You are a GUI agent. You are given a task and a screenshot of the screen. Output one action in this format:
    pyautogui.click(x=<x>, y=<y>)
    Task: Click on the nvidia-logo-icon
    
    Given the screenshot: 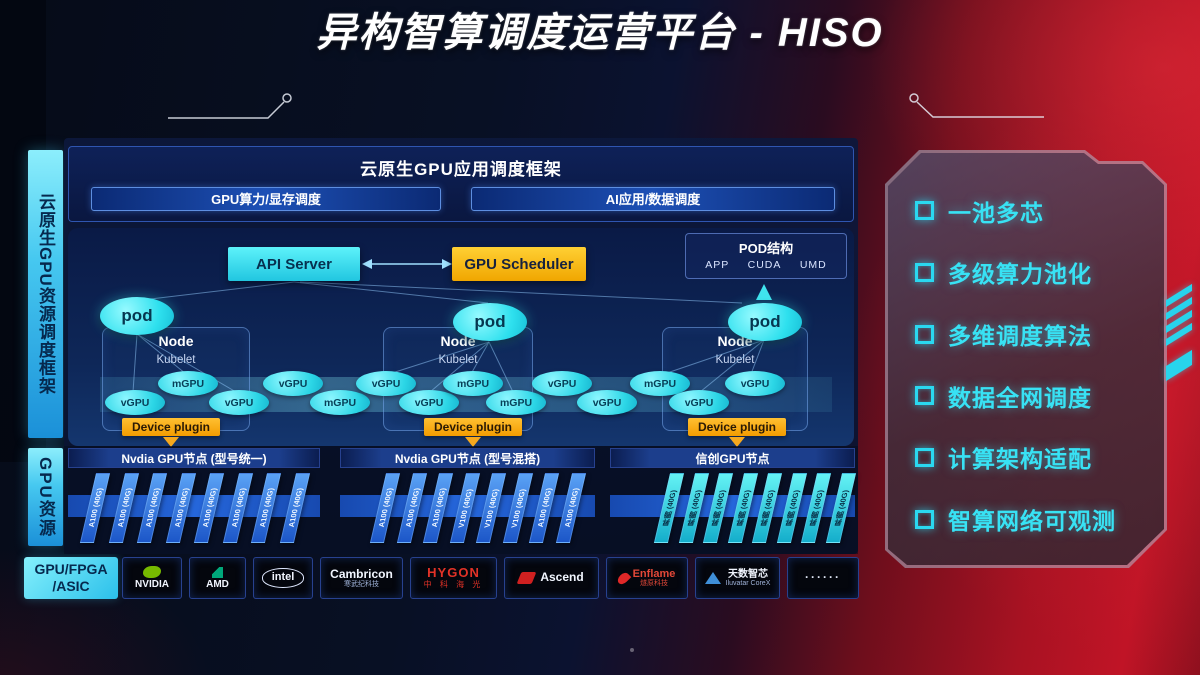 What is the action you would take?
    pyautogui.click(x=152, y=572)
    